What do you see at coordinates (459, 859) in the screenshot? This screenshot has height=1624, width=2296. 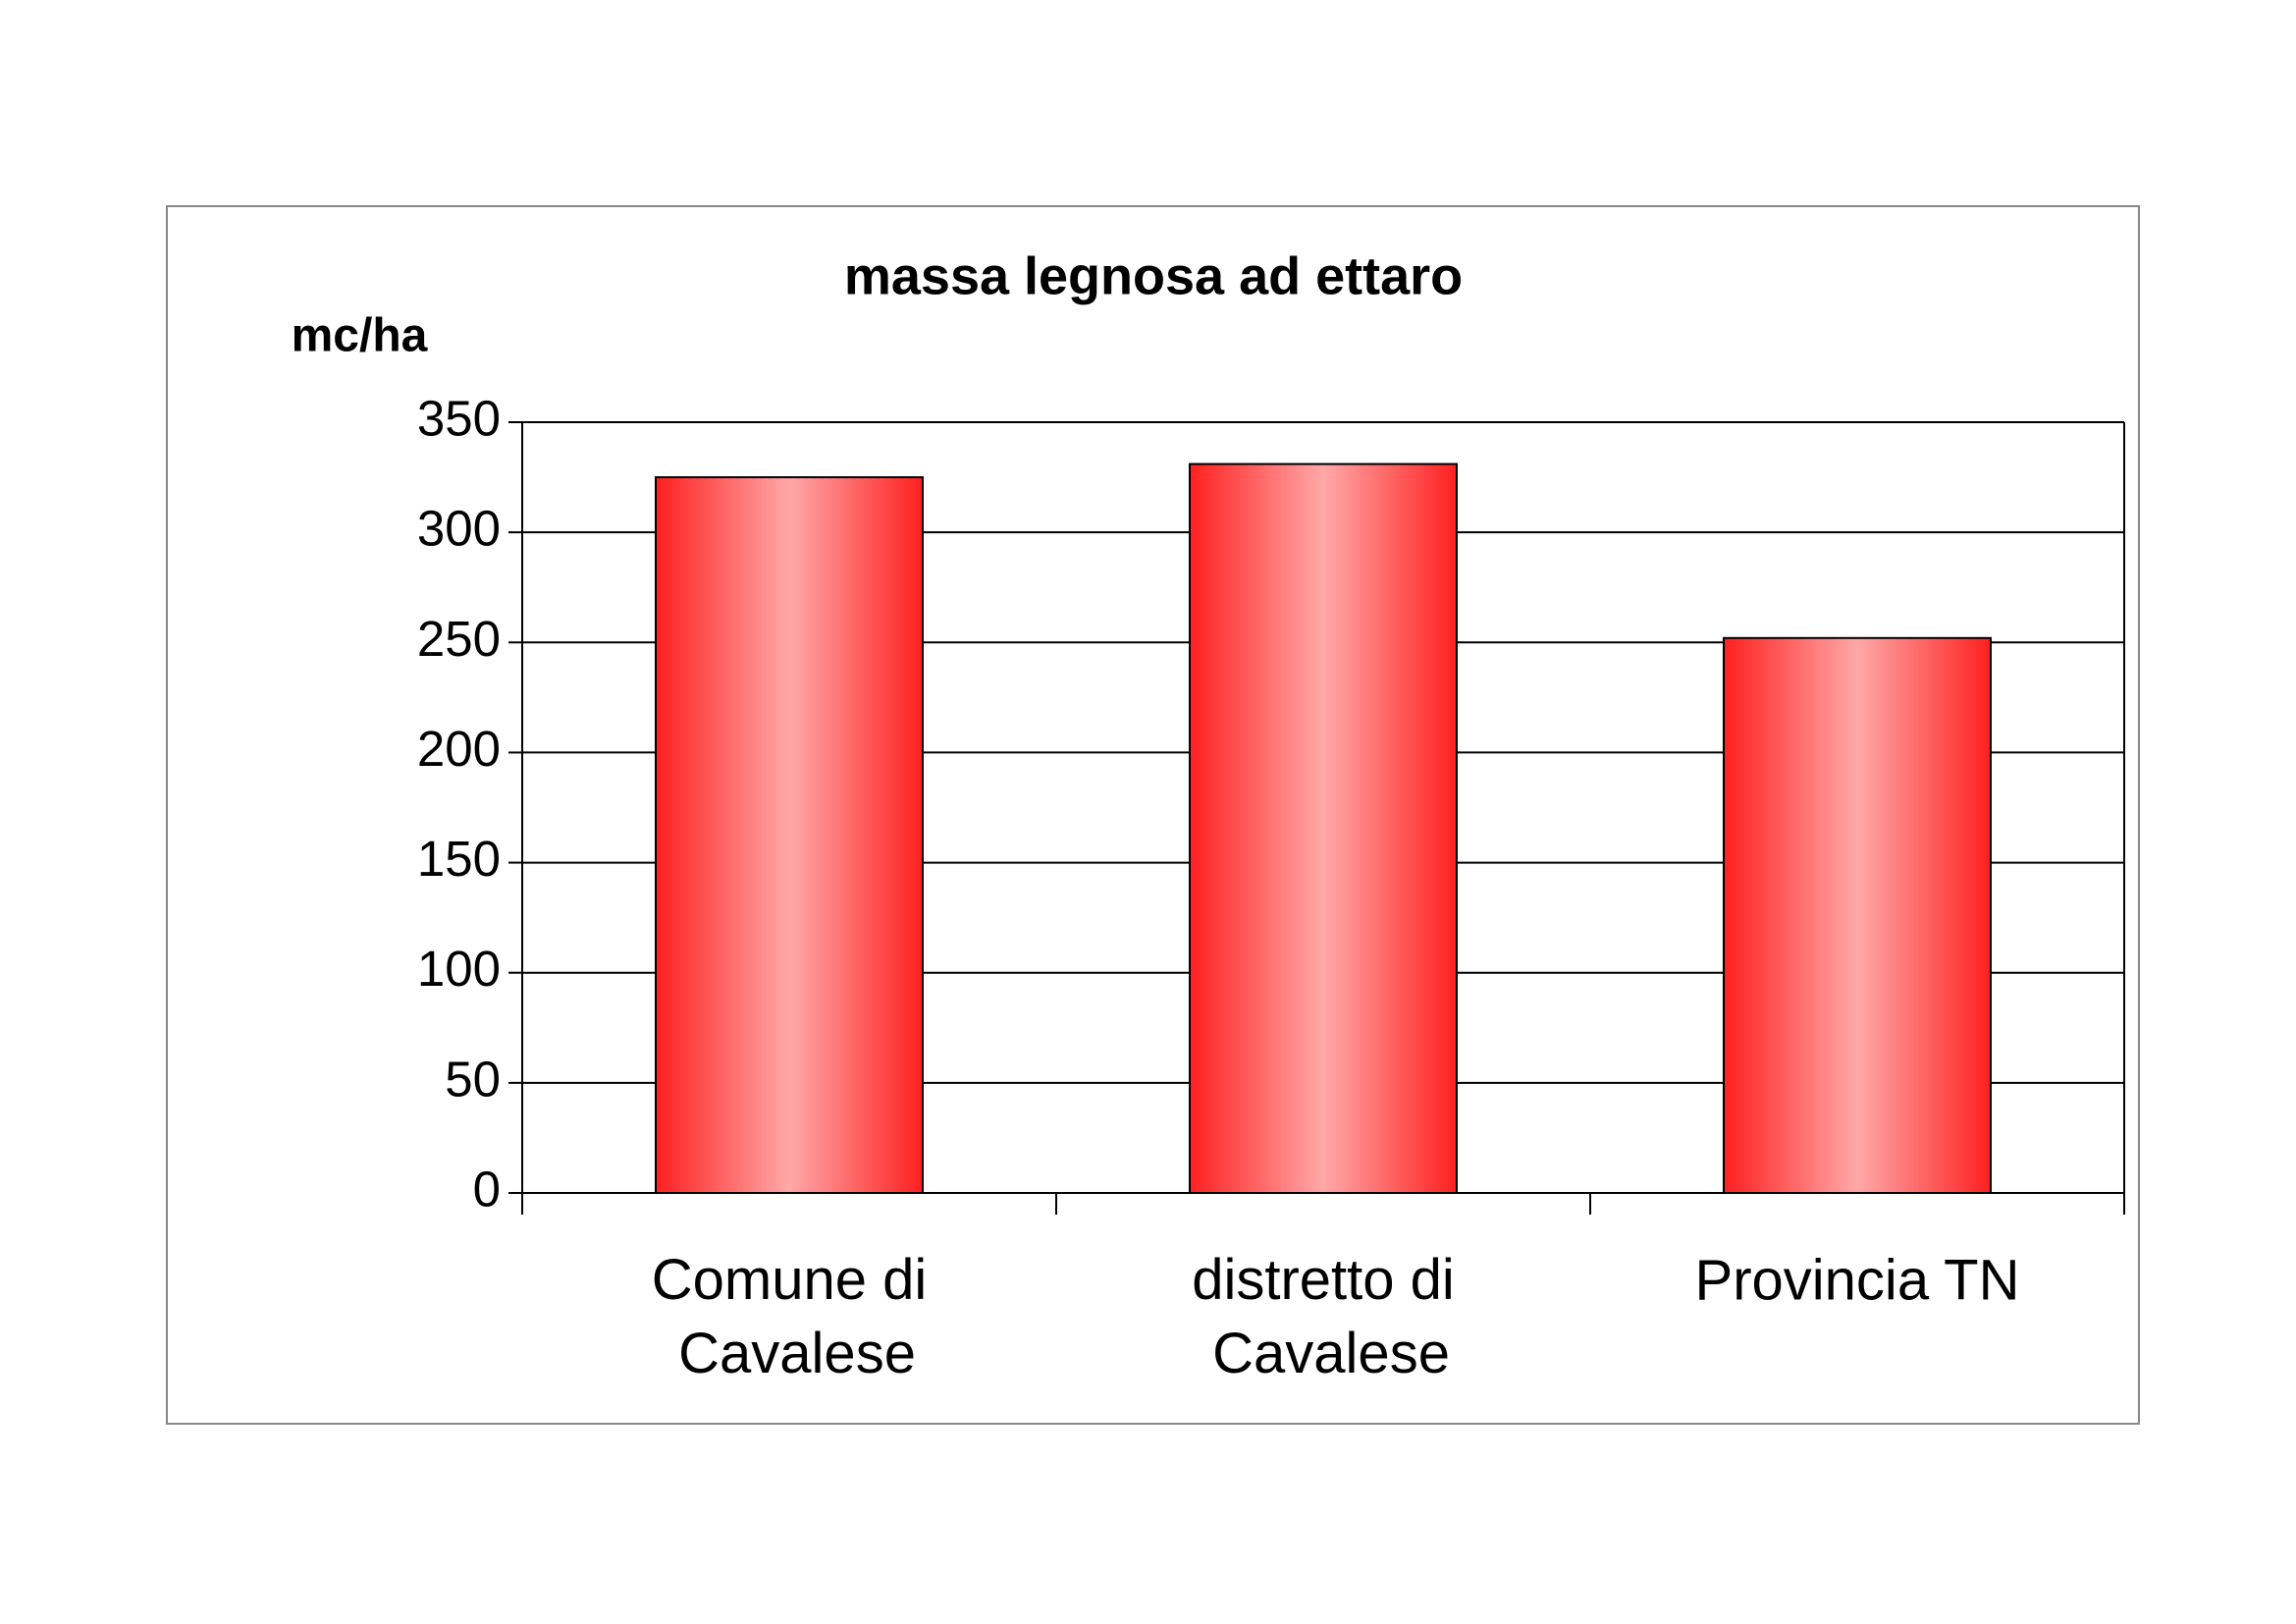 I see `y-tick-label: 150` at bounding box center [459, 859].